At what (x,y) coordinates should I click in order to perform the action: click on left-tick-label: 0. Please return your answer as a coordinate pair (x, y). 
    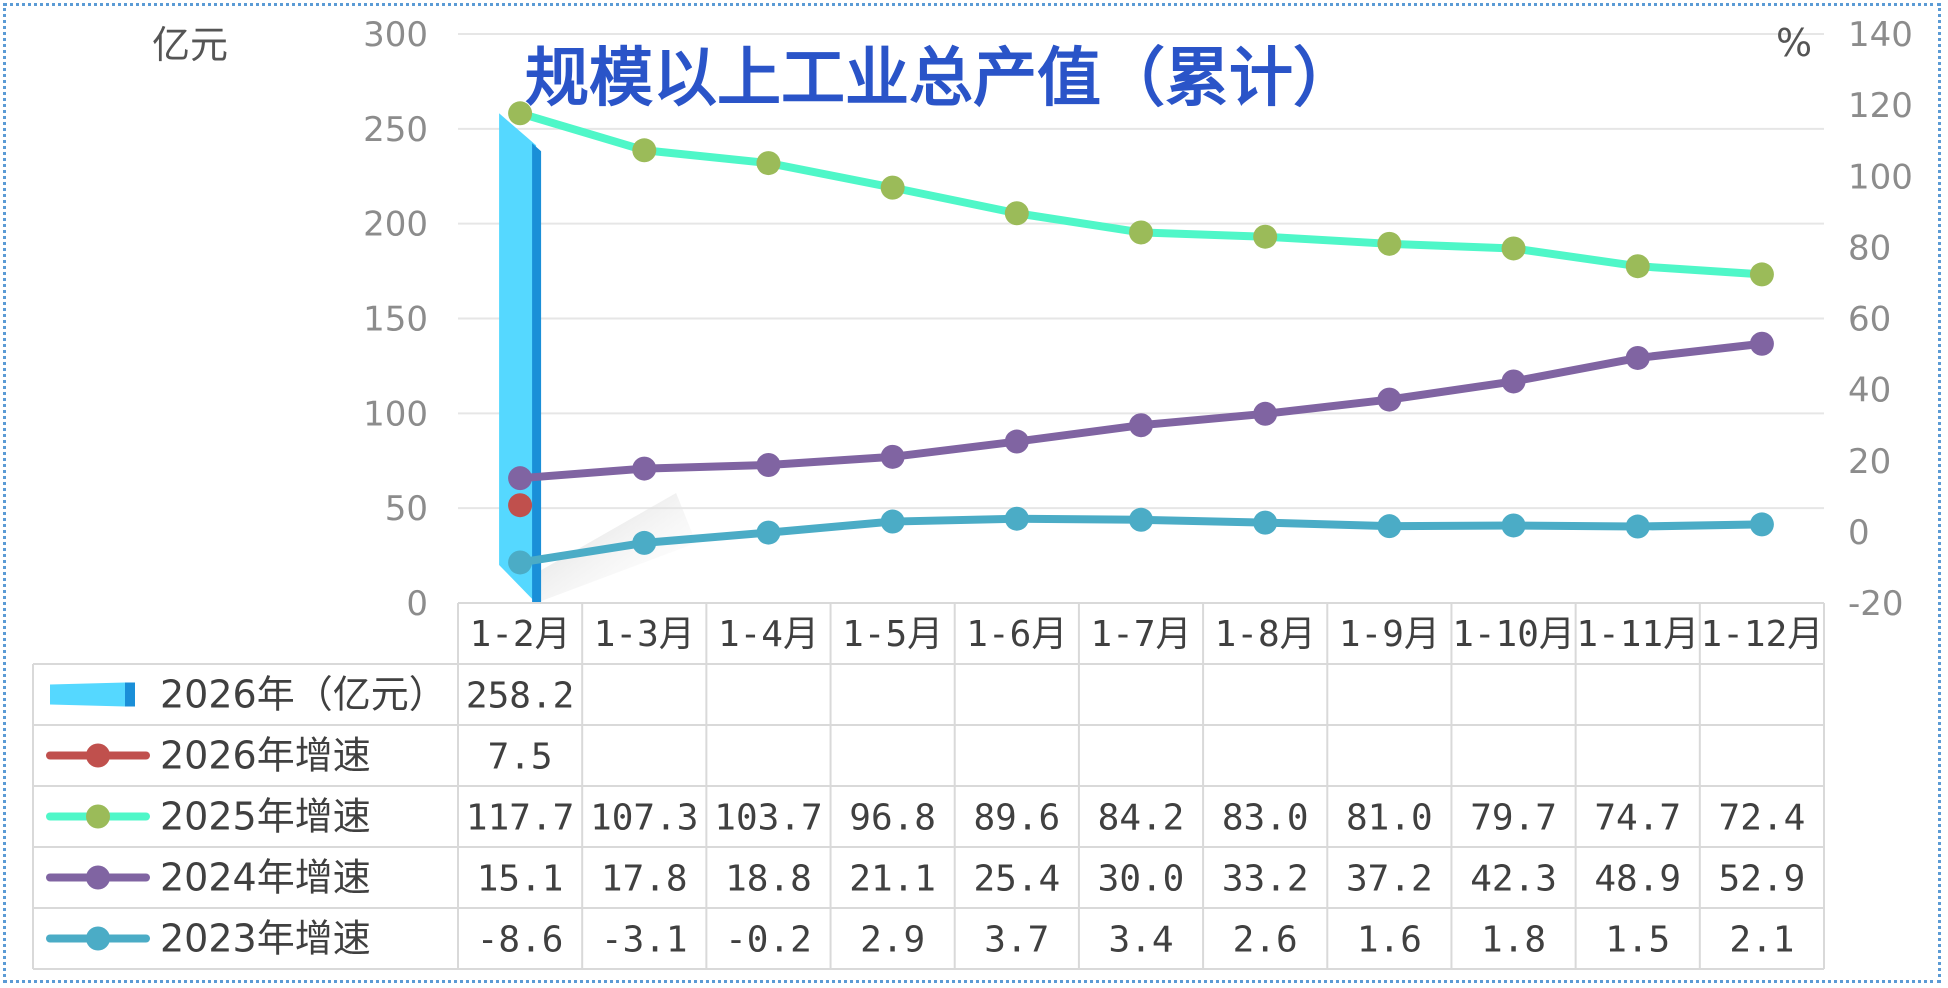
    Looking at the image, I should click on (417, 604).